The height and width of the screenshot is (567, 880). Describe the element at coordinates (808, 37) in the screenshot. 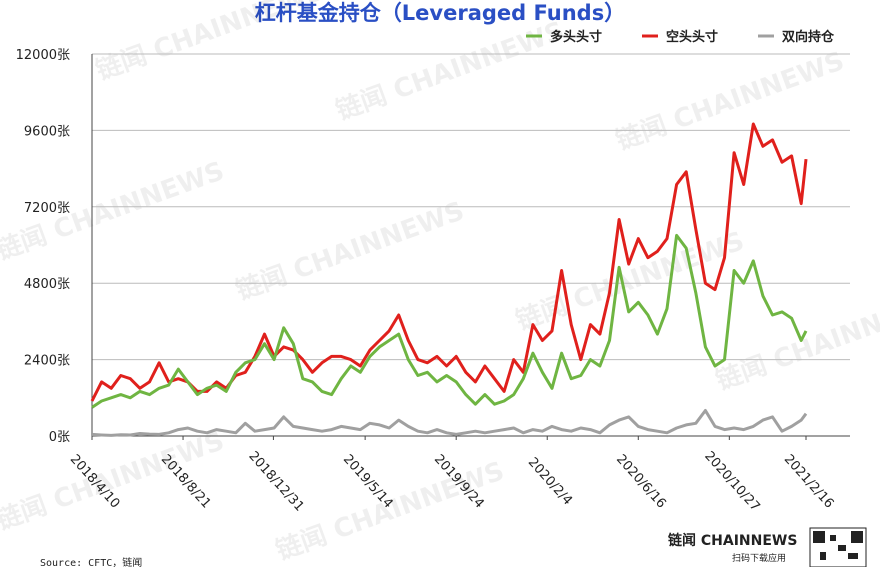

I see `legend-label: 双向持仓` at that location.